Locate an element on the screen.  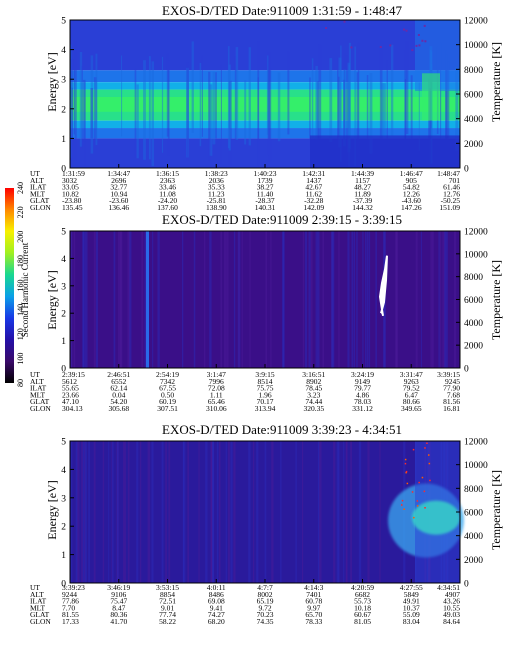
y2tick-label: 10000 is located at coordinates (476, 46).